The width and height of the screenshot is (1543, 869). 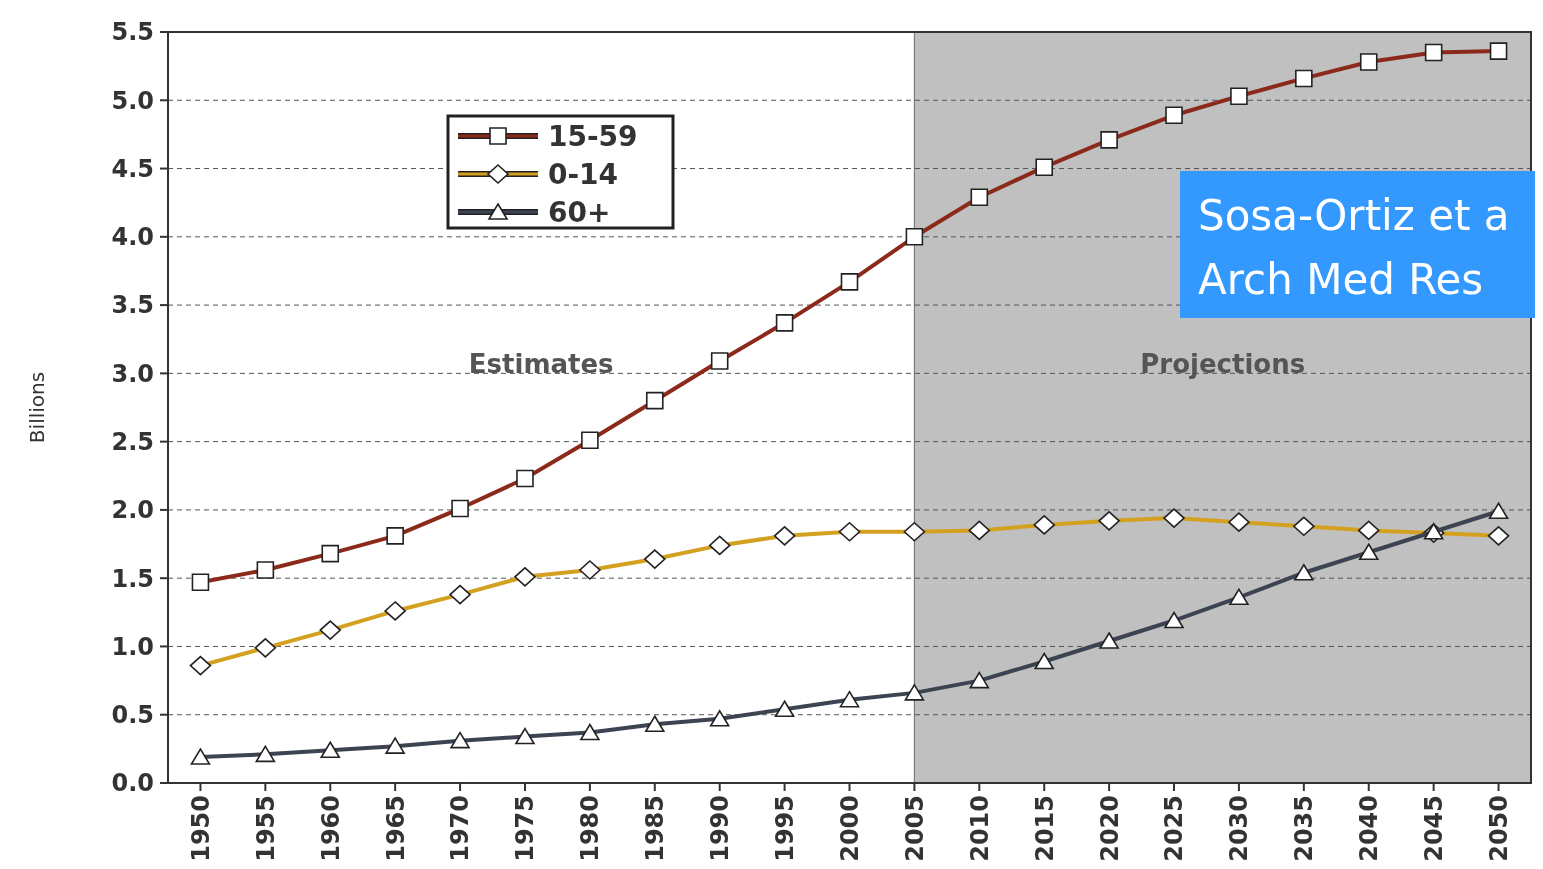 What do you see at coordinates (525, 828) in the screenshot?
I see `x-tick-label: 1975` at bounding box center [525, 828].